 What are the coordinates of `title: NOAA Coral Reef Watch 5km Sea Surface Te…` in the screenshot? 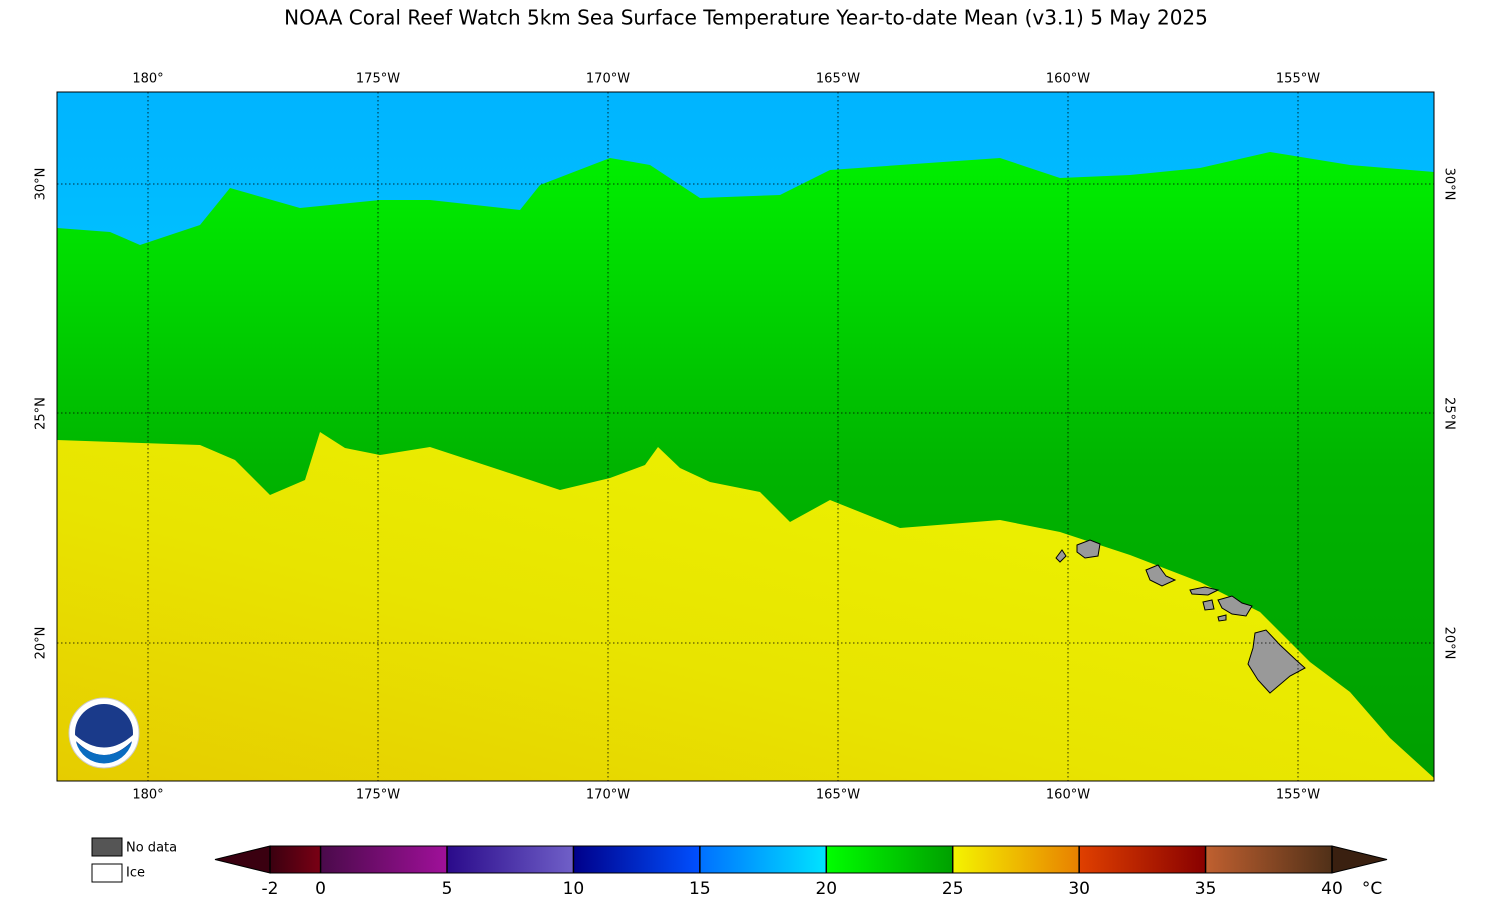 It's located at (746, 18).